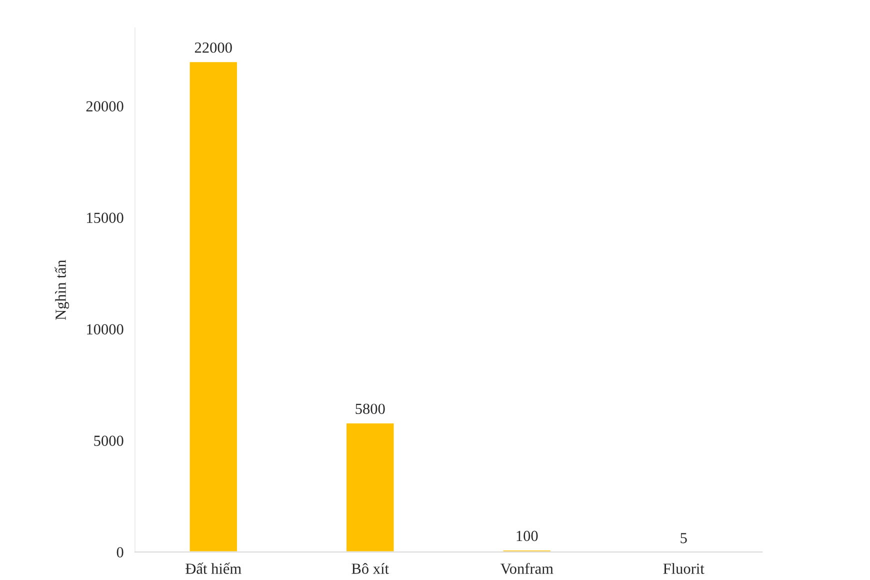  What do you see at coordinates (120, 552) in the screenshot?
I see `y-tick-label: 0` at bounding box center [120, 552].